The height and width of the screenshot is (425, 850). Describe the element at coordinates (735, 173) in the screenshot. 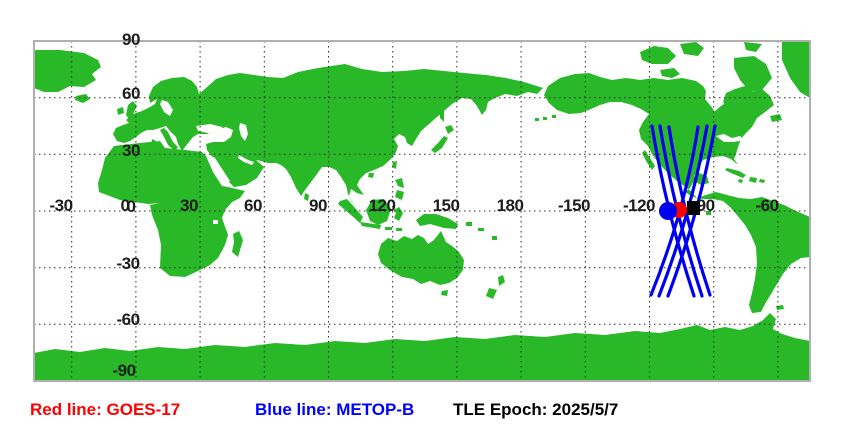

I see `landmass-cuba` at that location.